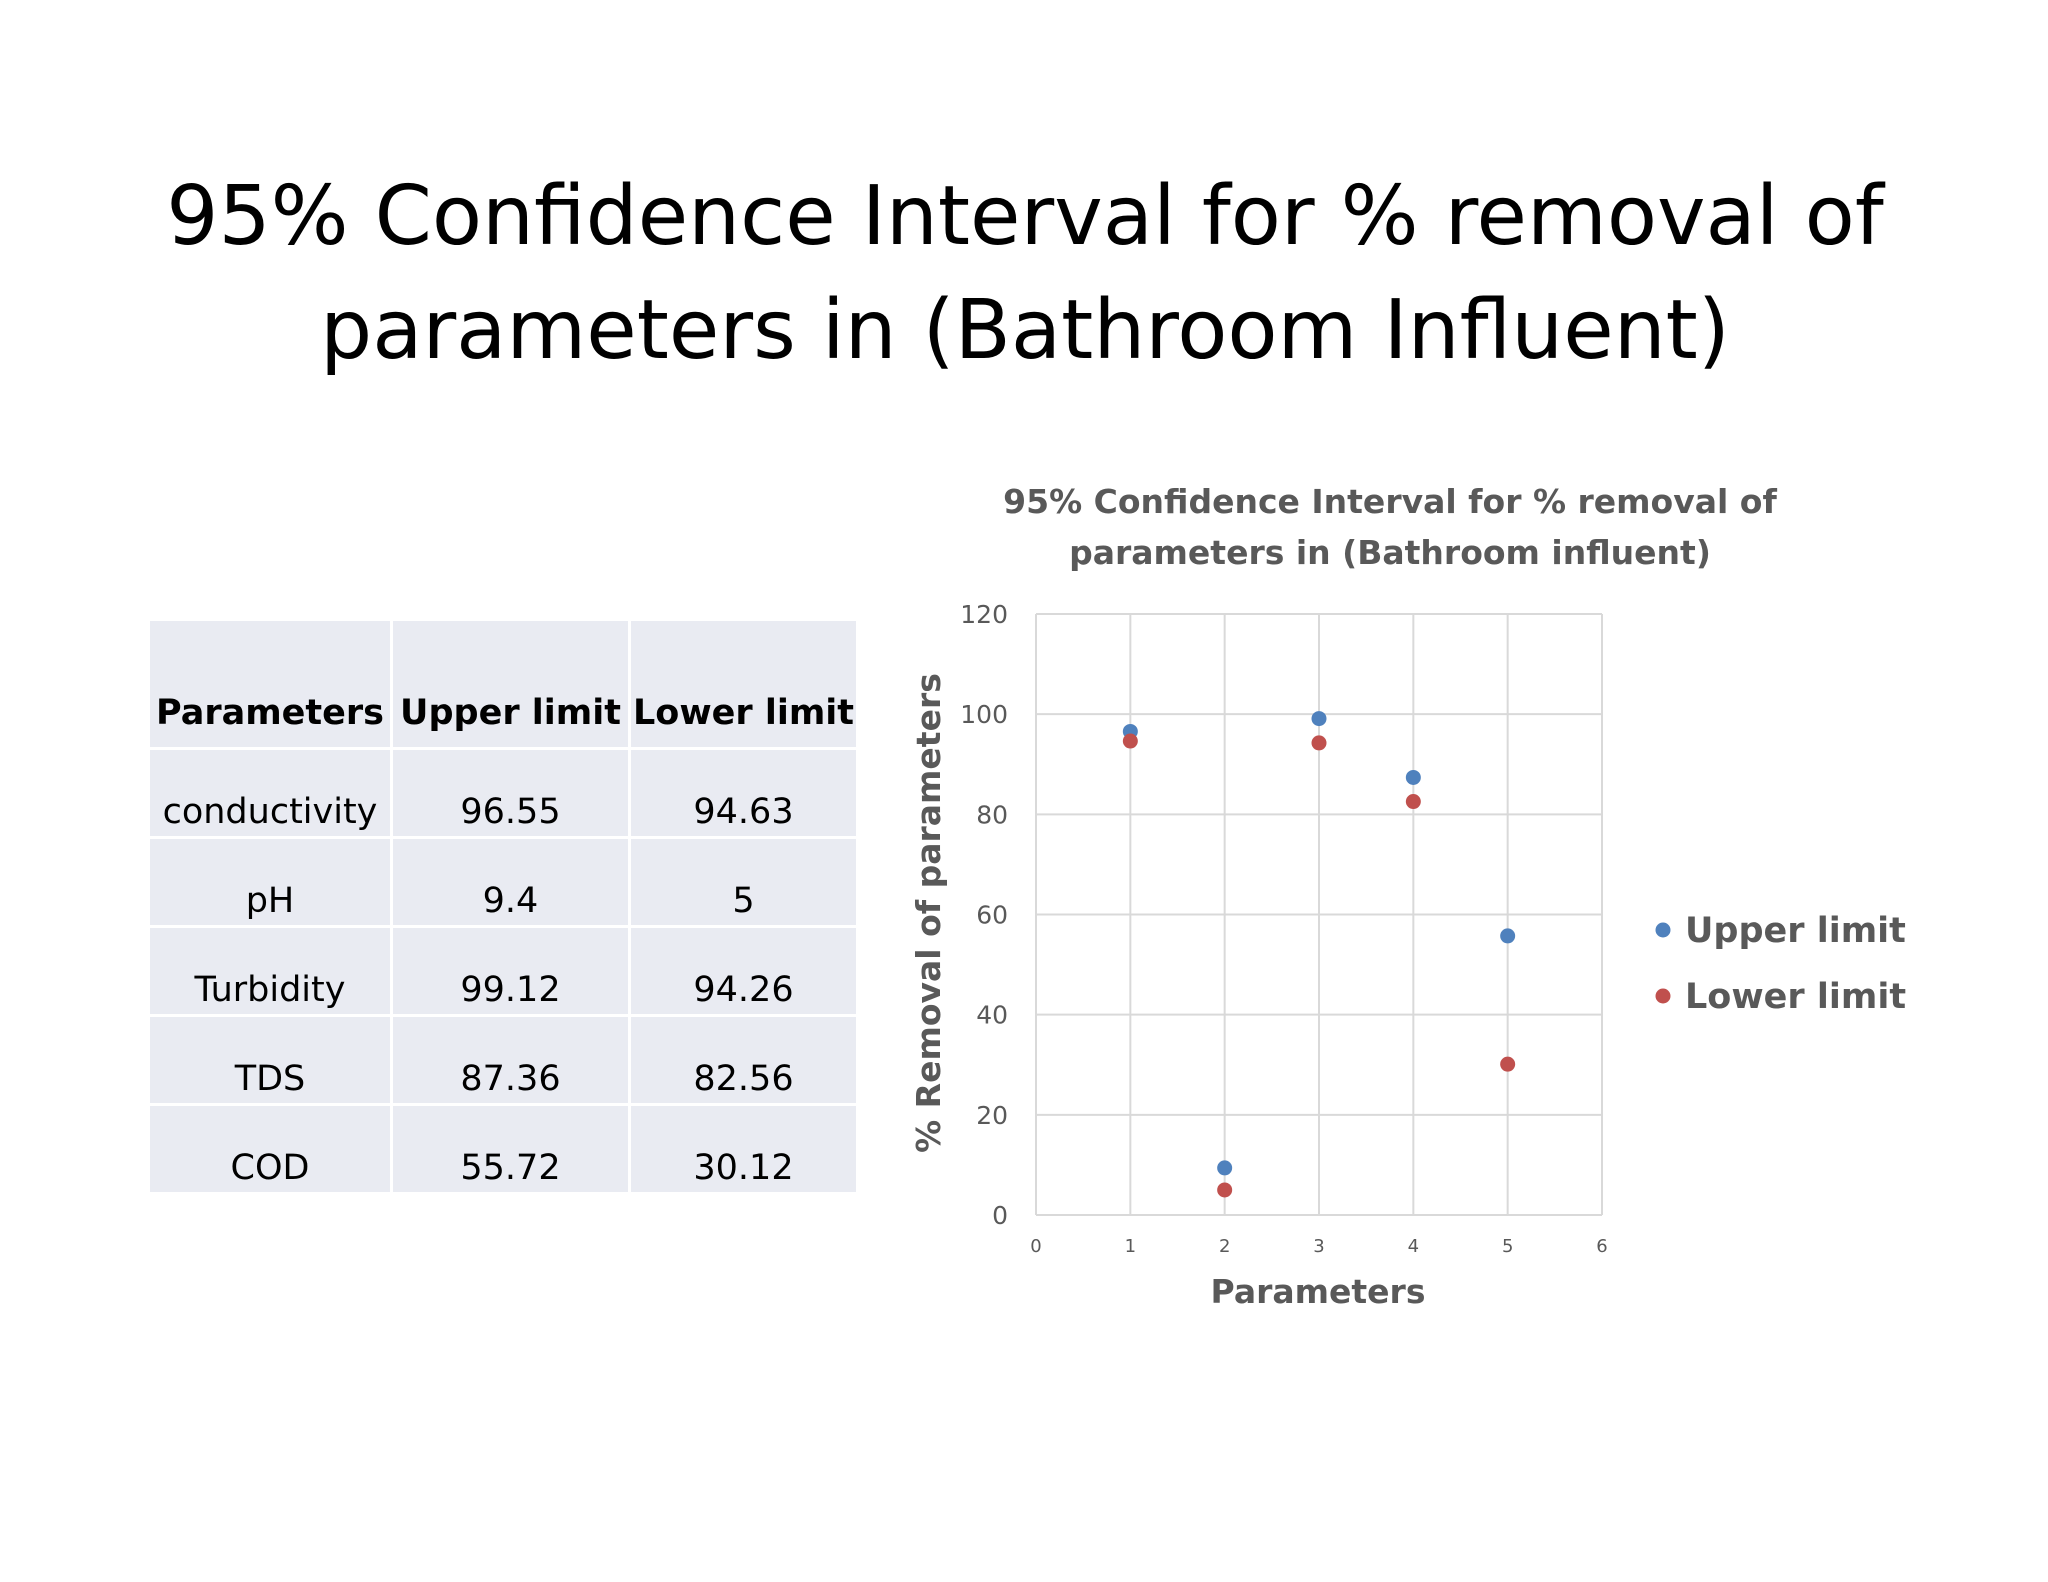 This screenshot has width=2048, height=1582. I want to click on table-header-row: Parameters Upper limit Lower limit, so click(503, 684).